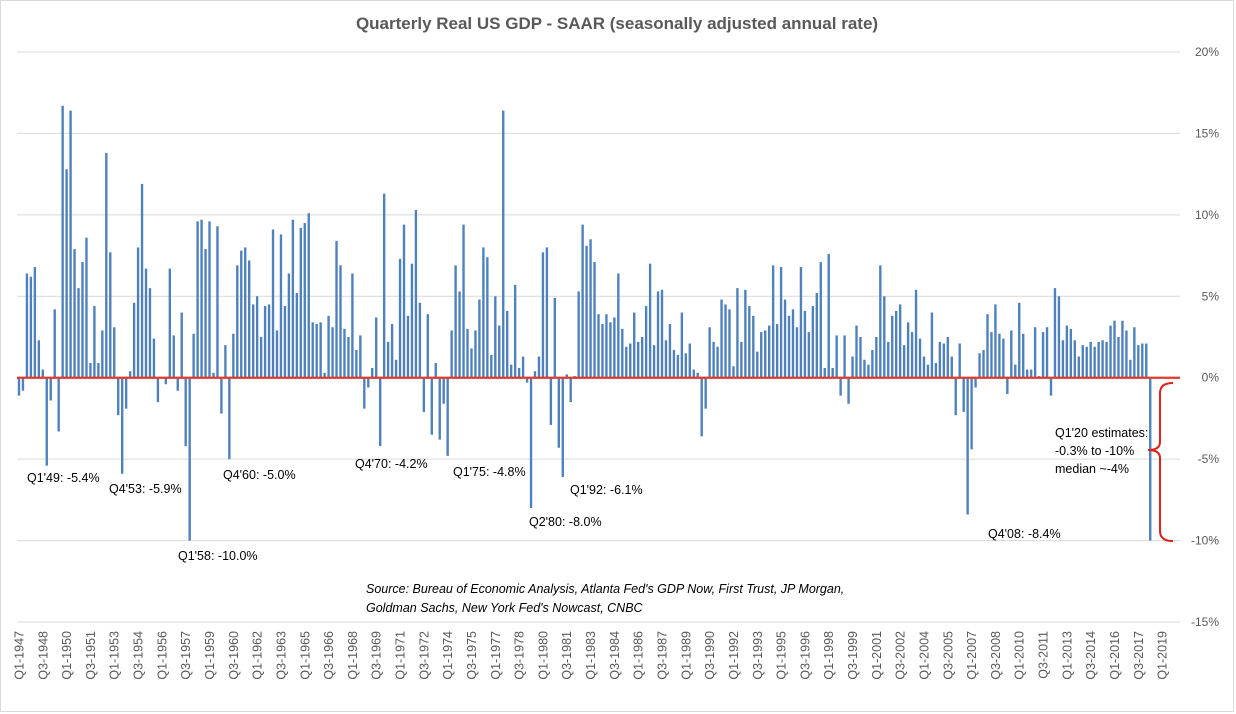  Describe the element at coordinates (565, 522) in the screenshot. I see `annotation-q2-80: Q2'80: -8.0%` at that location.